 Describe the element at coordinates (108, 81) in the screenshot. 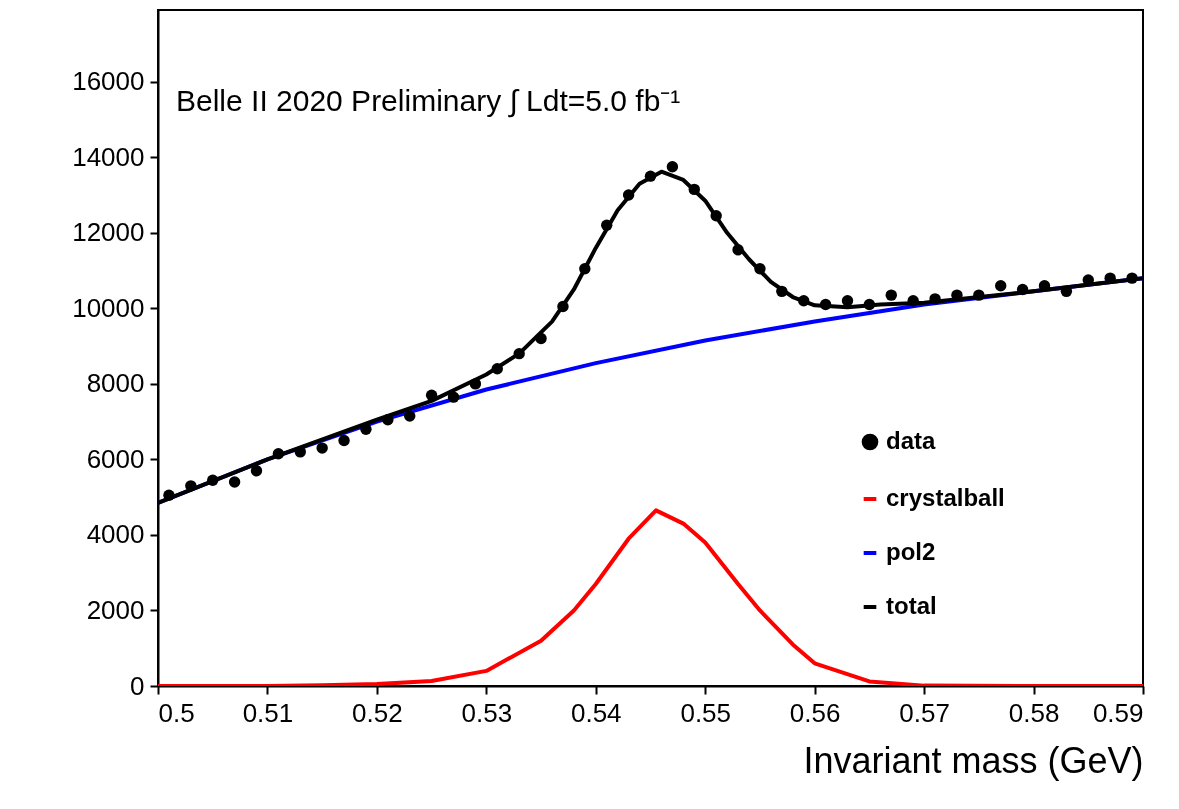

I see `y-tick-label: 16000` at that location.